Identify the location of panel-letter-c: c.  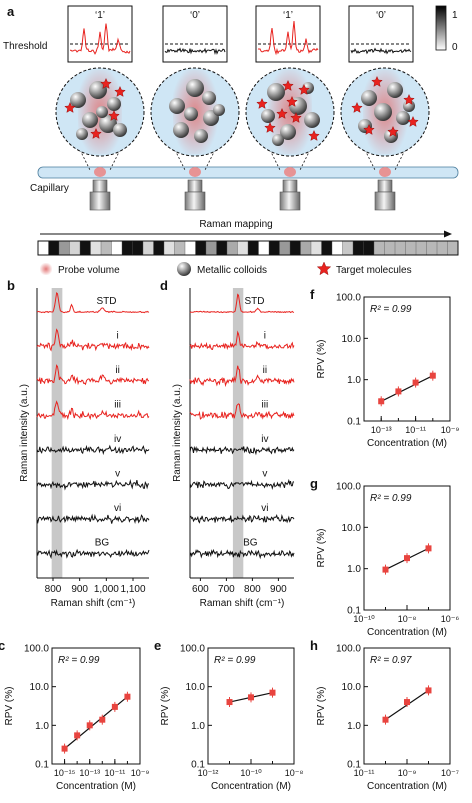
(2, 645).